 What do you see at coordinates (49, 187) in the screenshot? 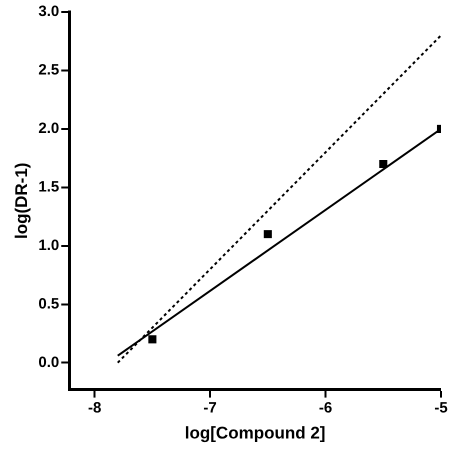
I see `y-tick-label: 1.5` at bounding box center [49, 187].